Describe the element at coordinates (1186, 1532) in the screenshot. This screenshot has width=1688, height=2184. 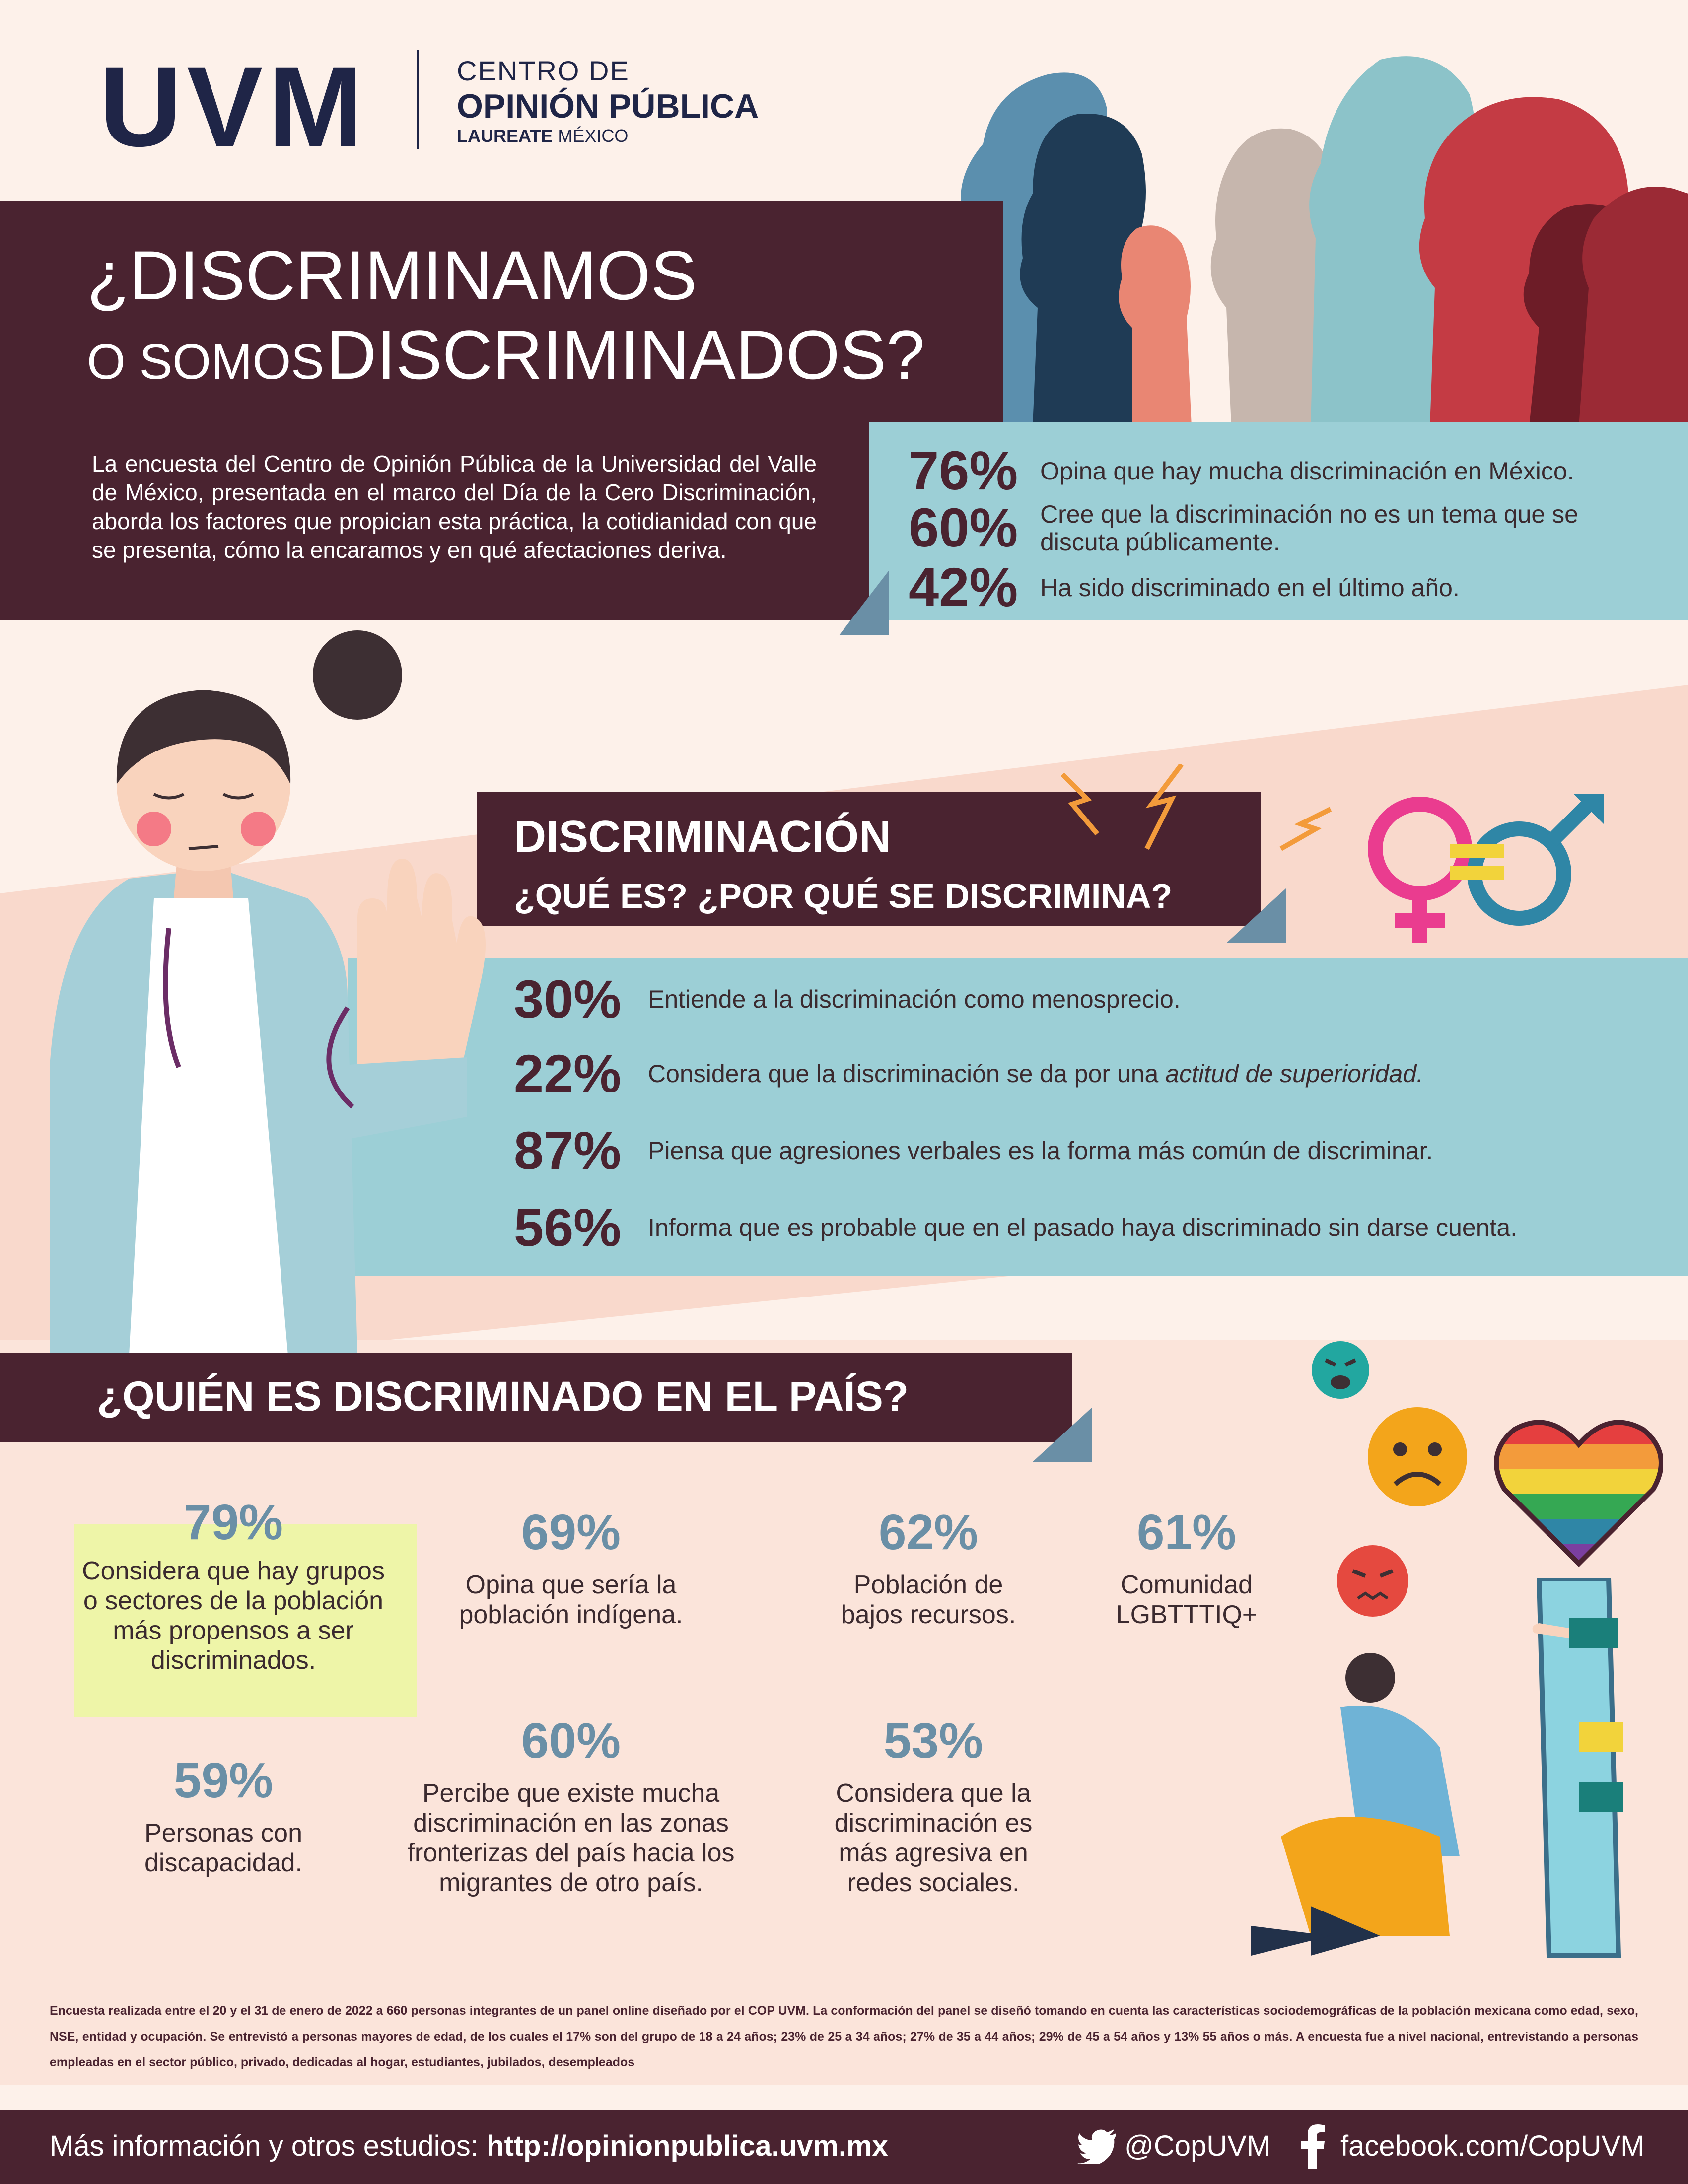
I see `who-item-4-pct: 61%` at that location.